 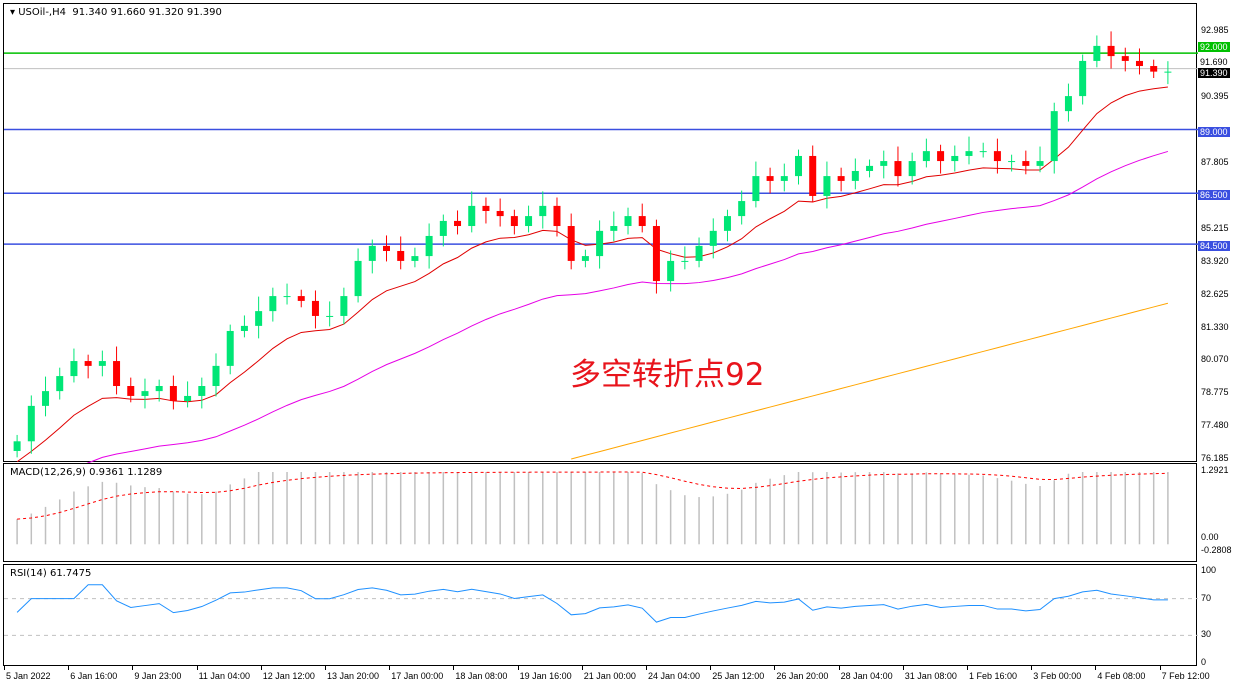 What do you see at coordinates (481, 676) in the screenshot?
I see `time-tick-label: 18 Jan 08:00` at bounding box center [481, 676].